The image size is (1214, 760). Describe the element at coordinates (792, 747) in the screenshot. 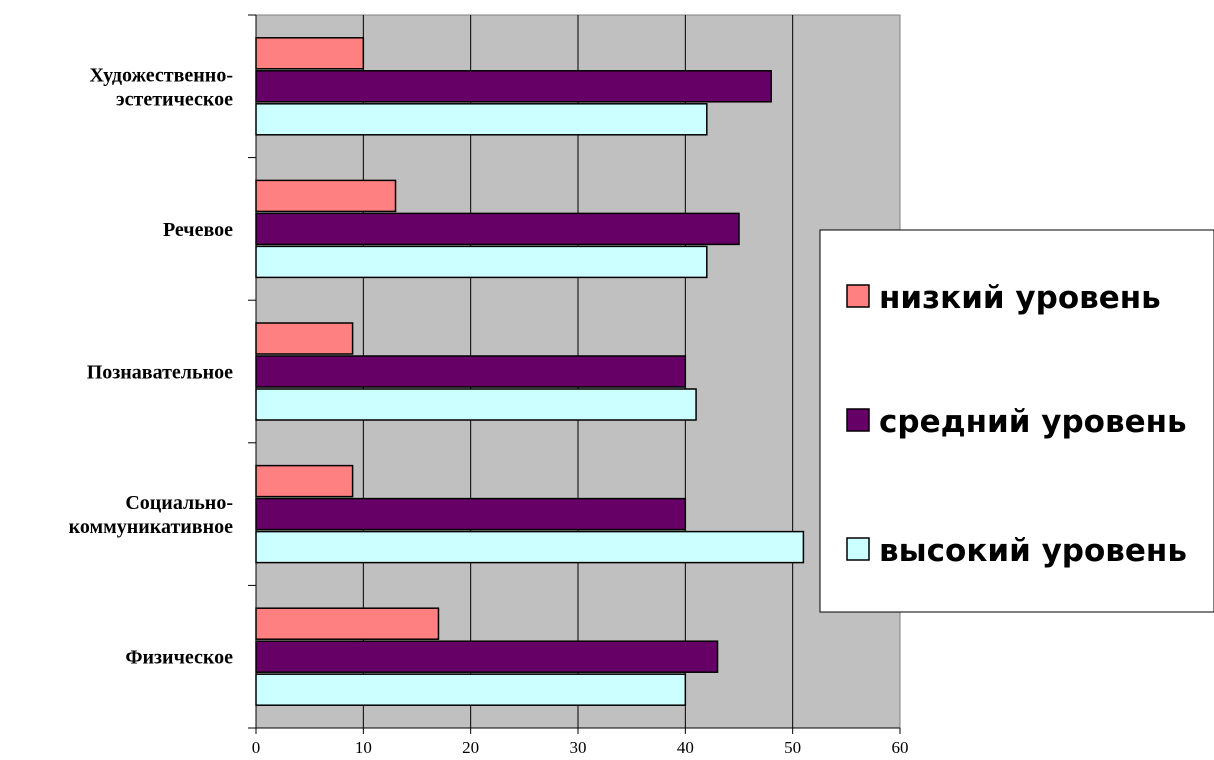

I see `x-tick-label-50: 50` at that location.